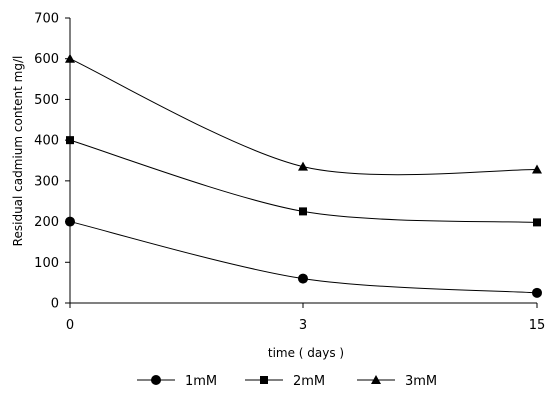 Image resolution: width=550 pixels, height=405 pixels. What do you see at coordinates (46, 100) in the screenshot?
I see `y-tick-label: 500` at bounding box center [46, 100].